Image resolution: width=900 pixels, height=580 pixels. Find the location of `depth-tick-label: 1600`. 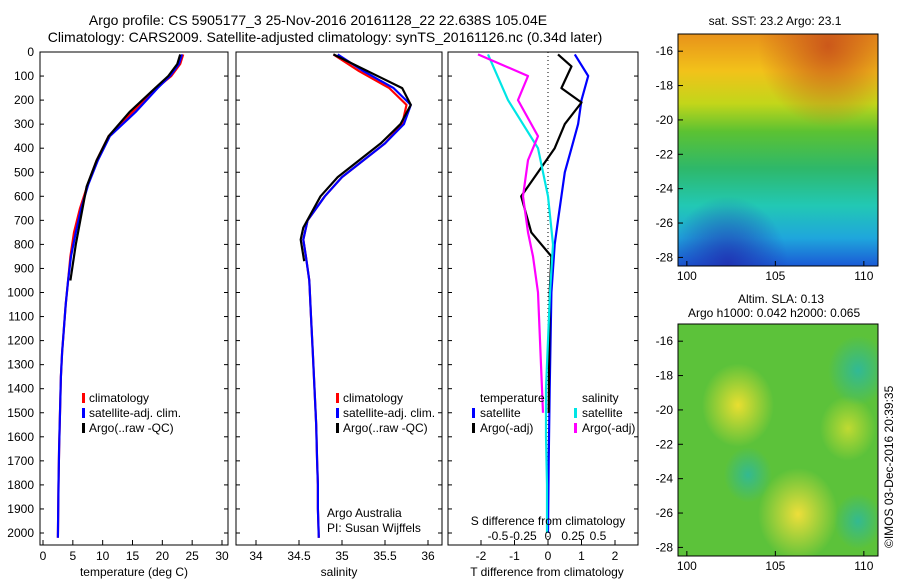

depth-tick-label: 1600 is located at coordinates (20, 437).